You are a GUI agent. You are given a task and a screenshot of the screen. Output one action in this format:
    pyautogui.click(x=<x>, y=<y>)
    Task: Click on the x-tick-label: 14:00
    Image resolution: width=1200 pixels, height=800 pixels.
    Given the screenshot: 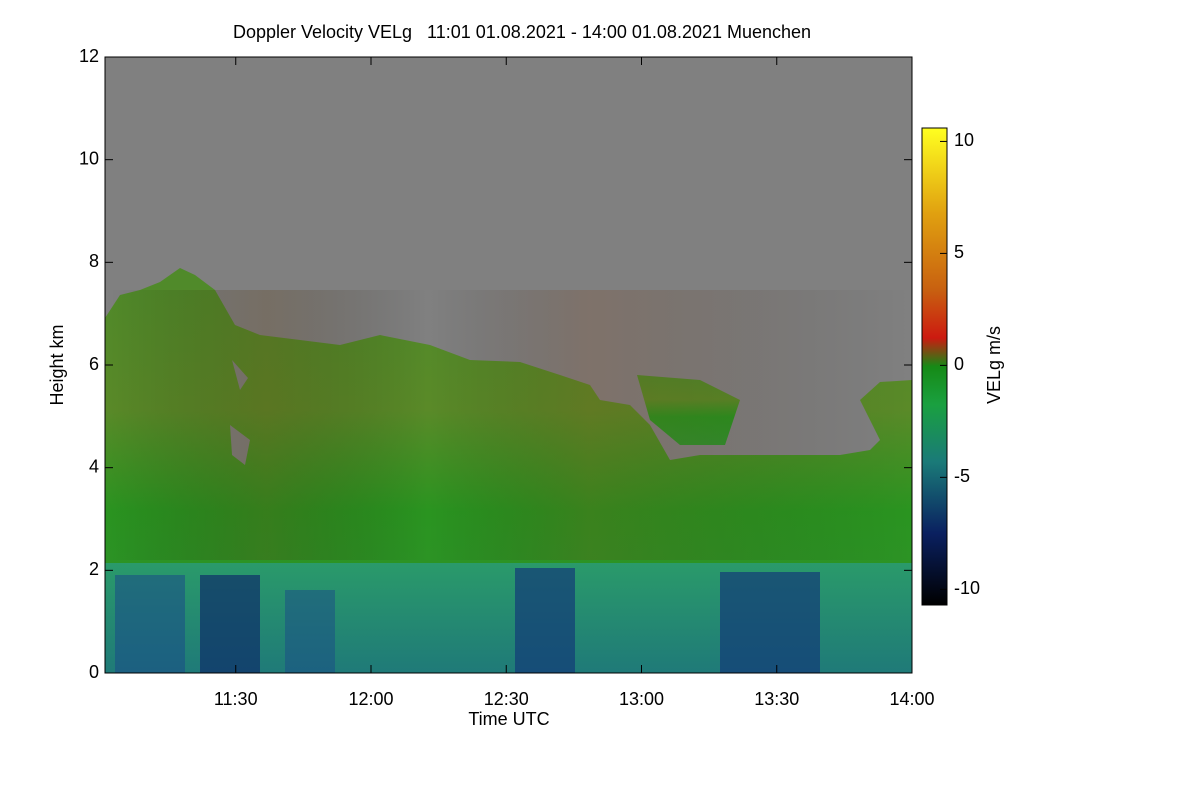 What is the action you would take?
    pyautogui.click(x=911, y=699)
    